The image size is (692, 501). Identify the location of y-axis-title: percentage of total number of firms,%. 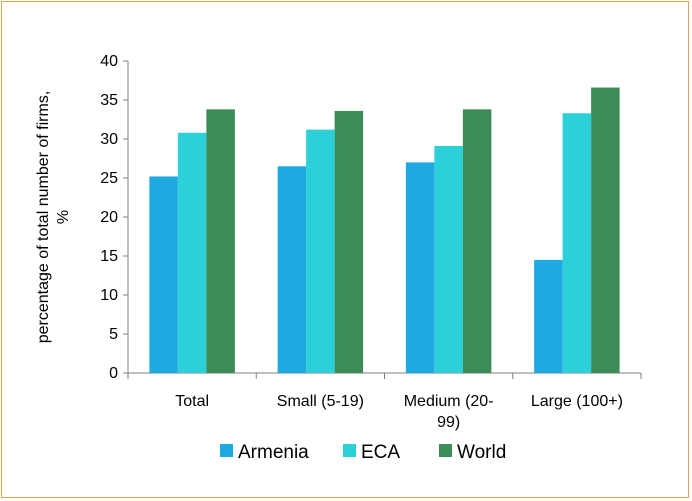
(53, 217).